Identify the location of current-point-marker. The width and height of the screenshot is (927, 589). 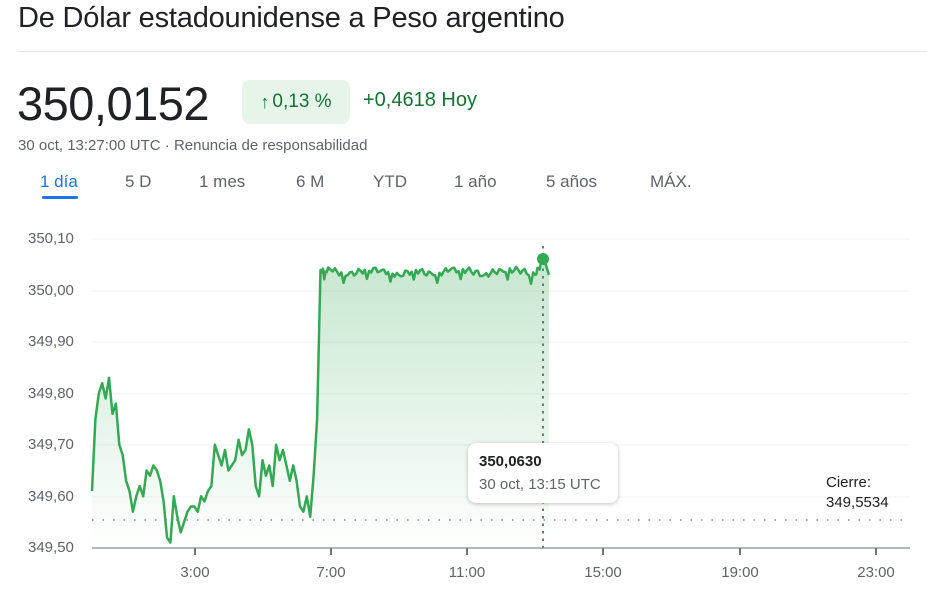
(543, 259).